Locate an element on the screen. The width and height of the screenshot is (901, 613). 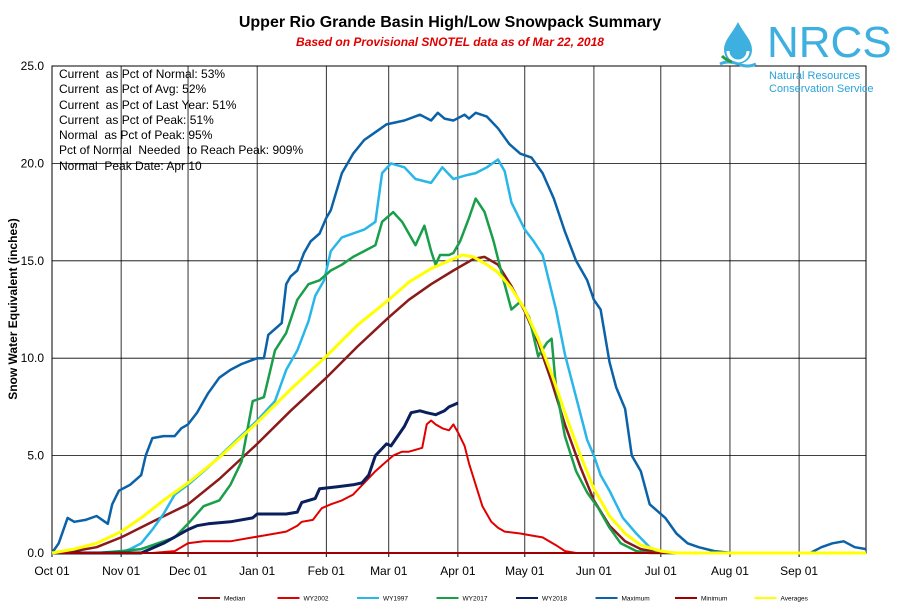
stat-pct-last-year: Current as Pct of Last Year: 51% is located at coordinates (148, 104).